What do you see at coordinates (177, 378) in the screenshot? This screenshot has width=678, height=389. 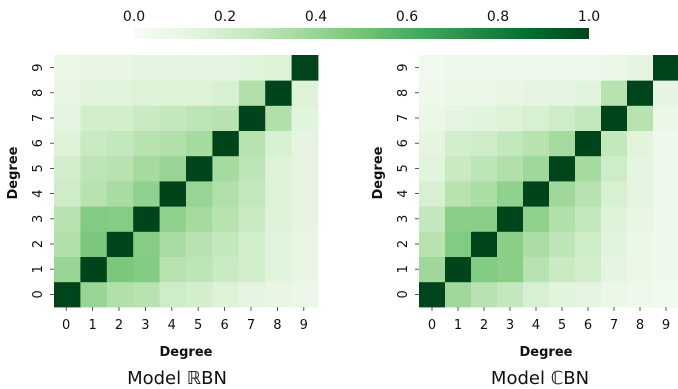 I see `panel-title: Model ℝBN` at bounding box center [177, 378].